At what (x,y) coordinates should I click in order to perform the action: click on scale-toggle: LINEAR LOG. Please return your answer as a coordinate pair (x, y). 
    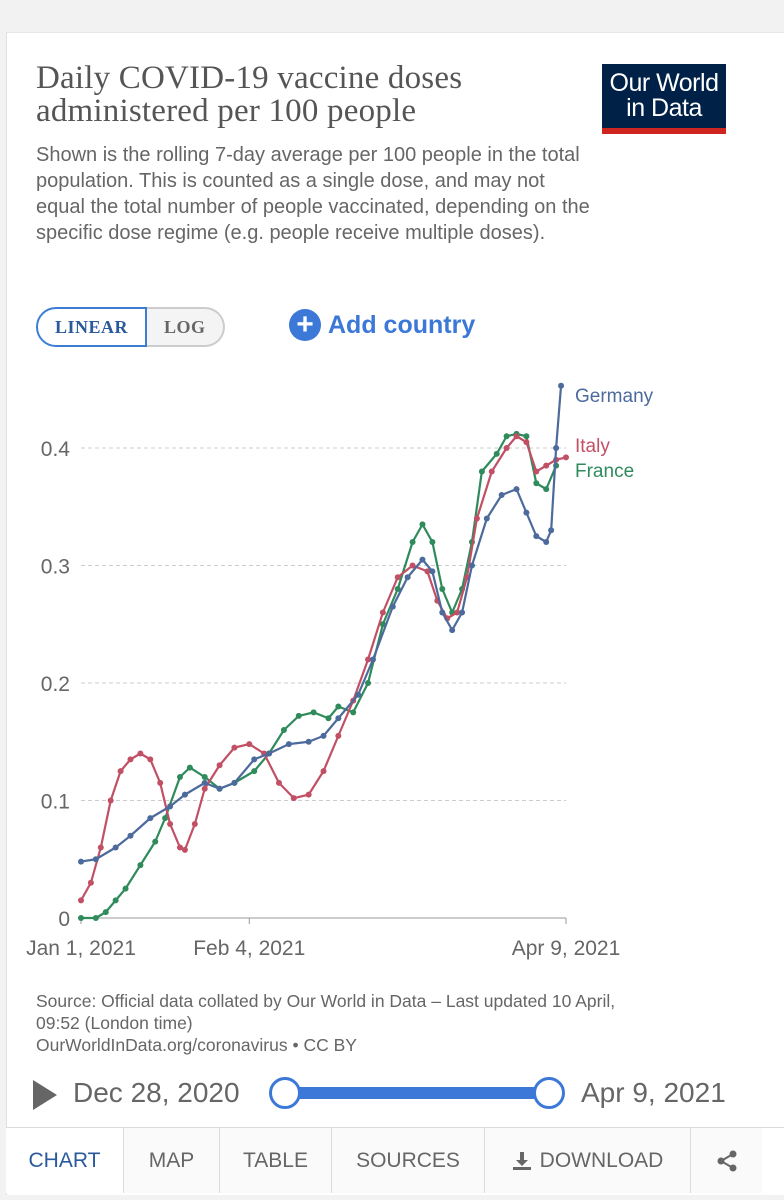
    Looking at the image, I should click on (130, 327).